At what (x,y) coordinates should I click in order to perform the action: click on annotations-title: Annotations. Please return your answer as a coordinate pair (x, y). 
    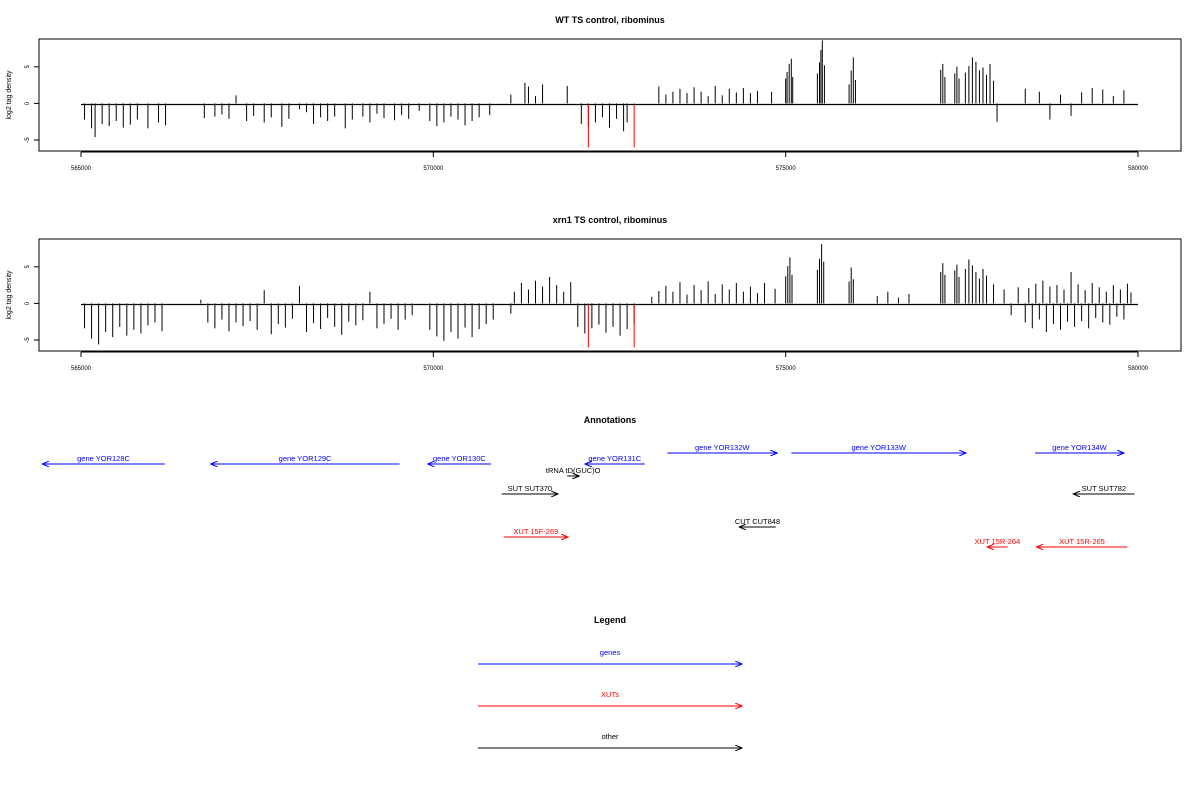
    Looking at the image, I should click on (610, 420).